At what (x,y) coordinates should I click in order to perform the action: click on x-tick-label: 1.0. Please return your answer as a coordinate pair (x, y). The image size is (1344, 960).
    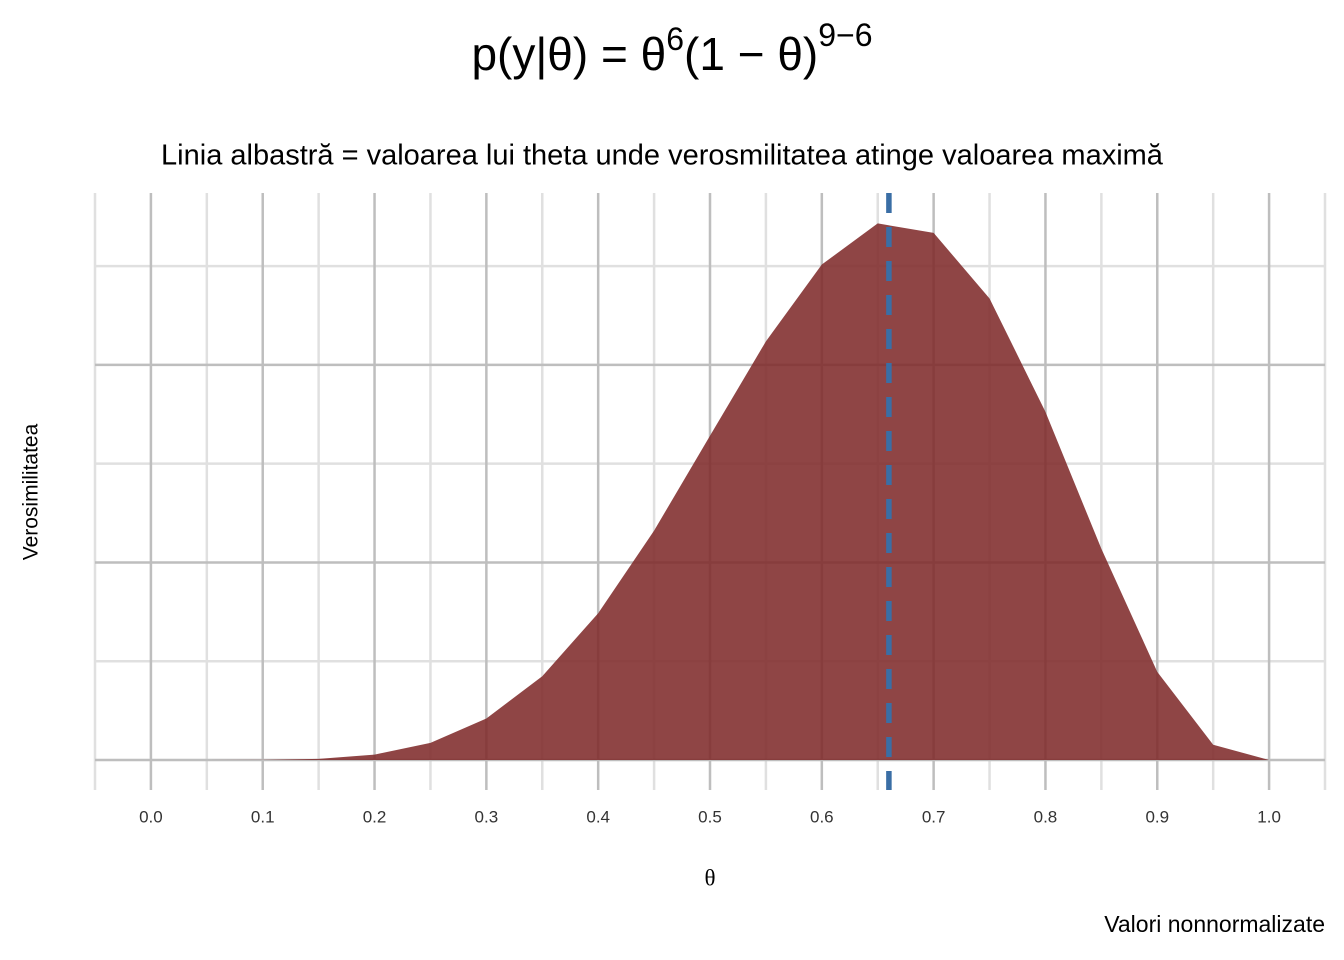
    Looking at the image, I should click on (1269, 816).